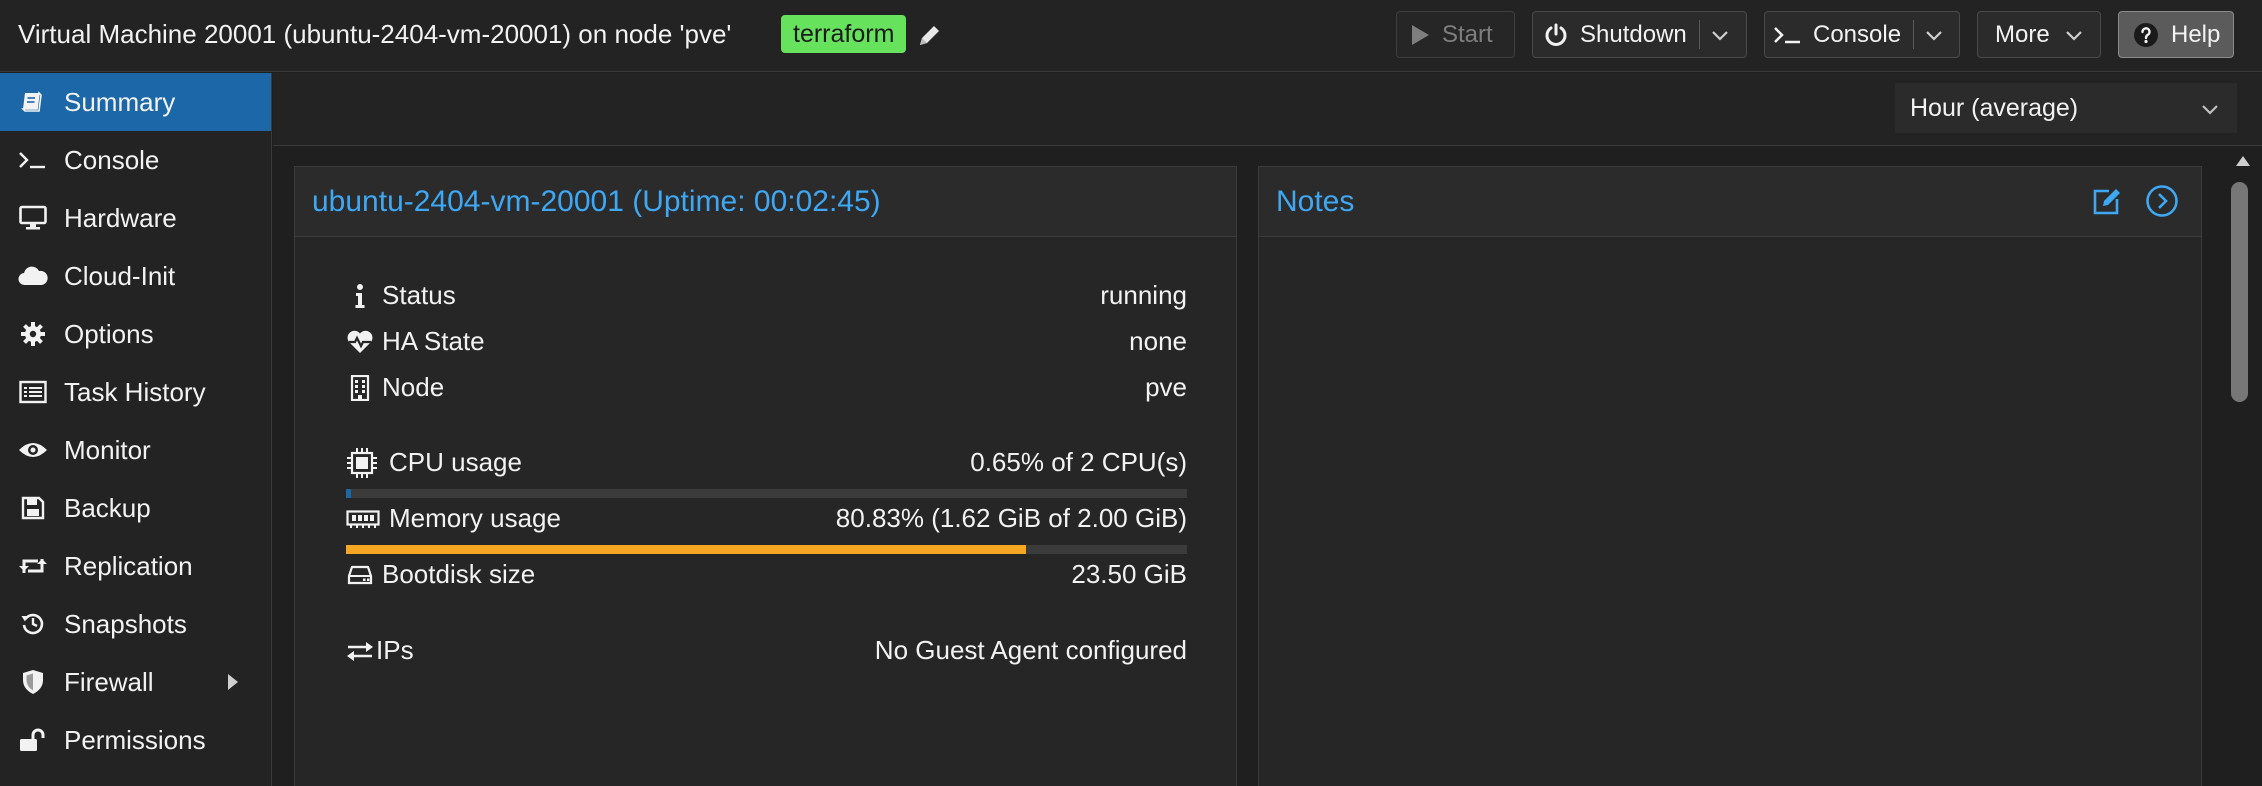  I want to click on sidebar-item-monitor: Monitor, so click(135, 450).